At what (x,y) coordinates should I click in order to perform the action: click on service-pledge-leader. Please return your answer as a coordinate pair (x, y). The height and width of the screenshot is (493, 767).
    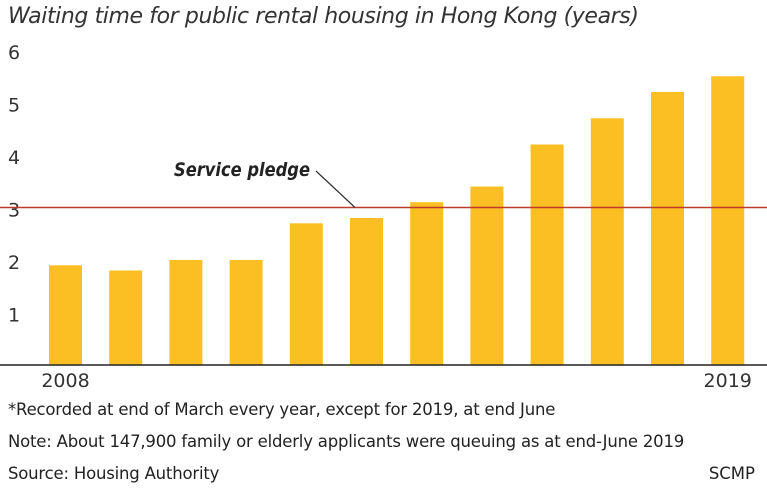
    Looking at the image, I should click on (335, 189).